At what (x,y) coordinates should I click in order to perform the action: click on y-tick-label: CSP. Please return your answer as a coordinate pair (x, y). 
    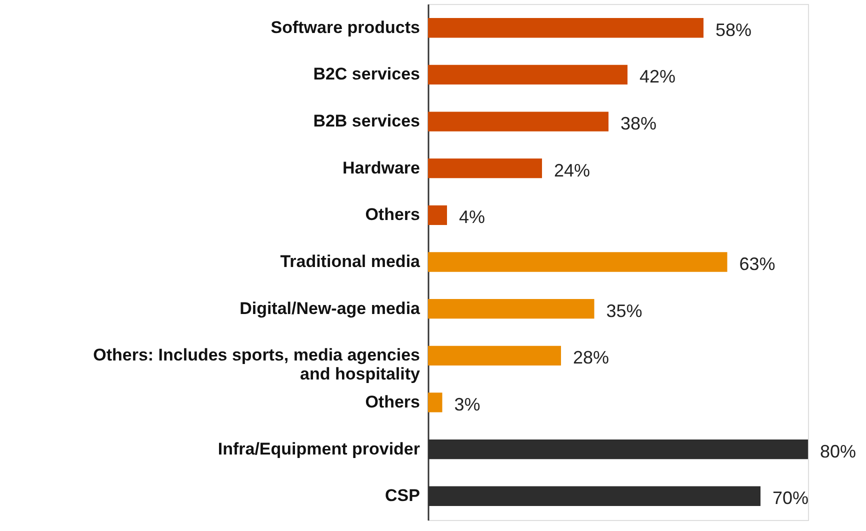
    Looking at the image, I should click on (402, 496).